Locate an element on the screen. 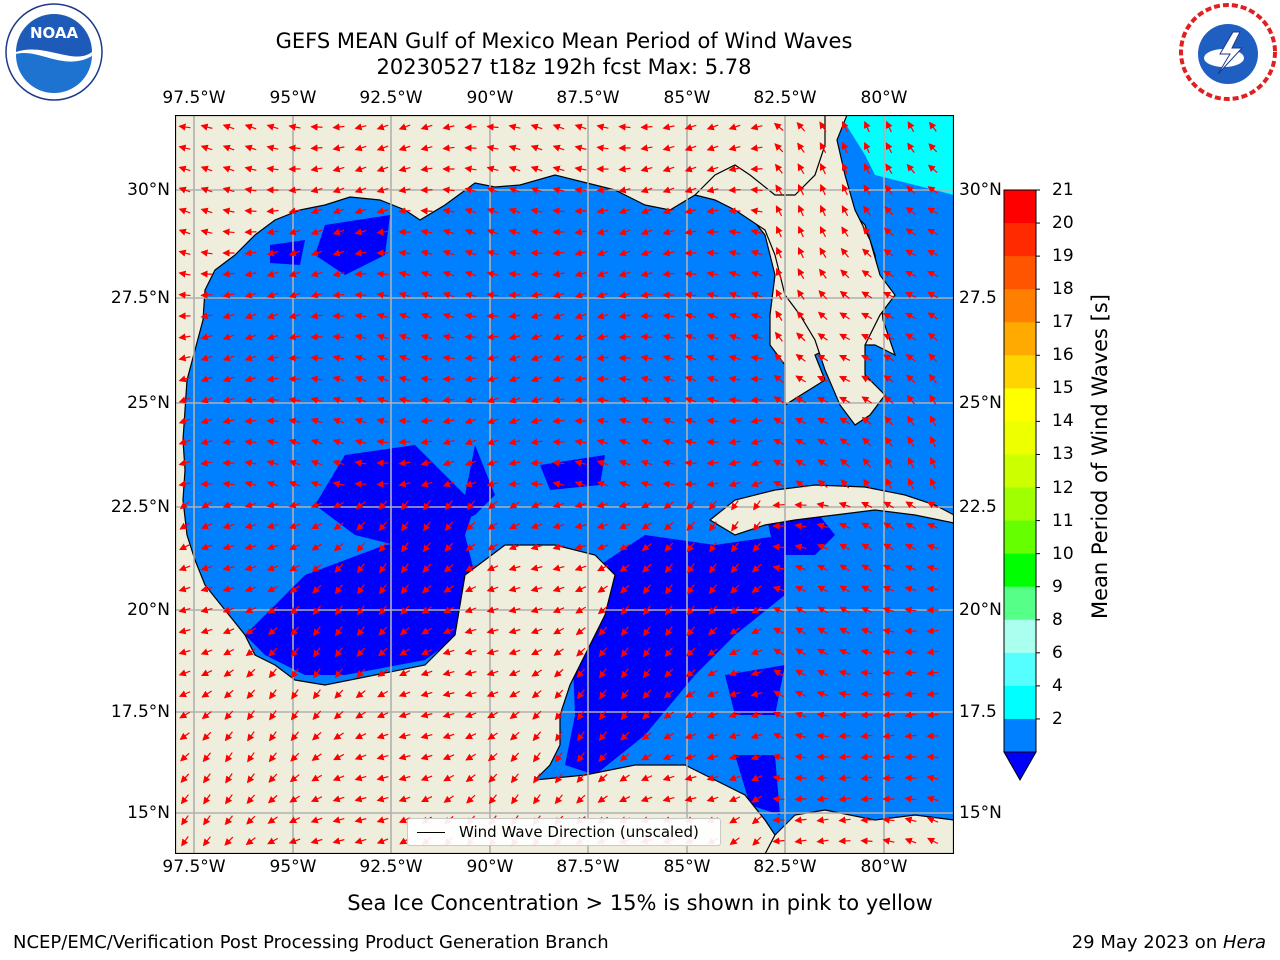 The width and height of the screenshot is (1280, 960). lon-tick-bottom: 85°W is located at coordinates (687, 867).